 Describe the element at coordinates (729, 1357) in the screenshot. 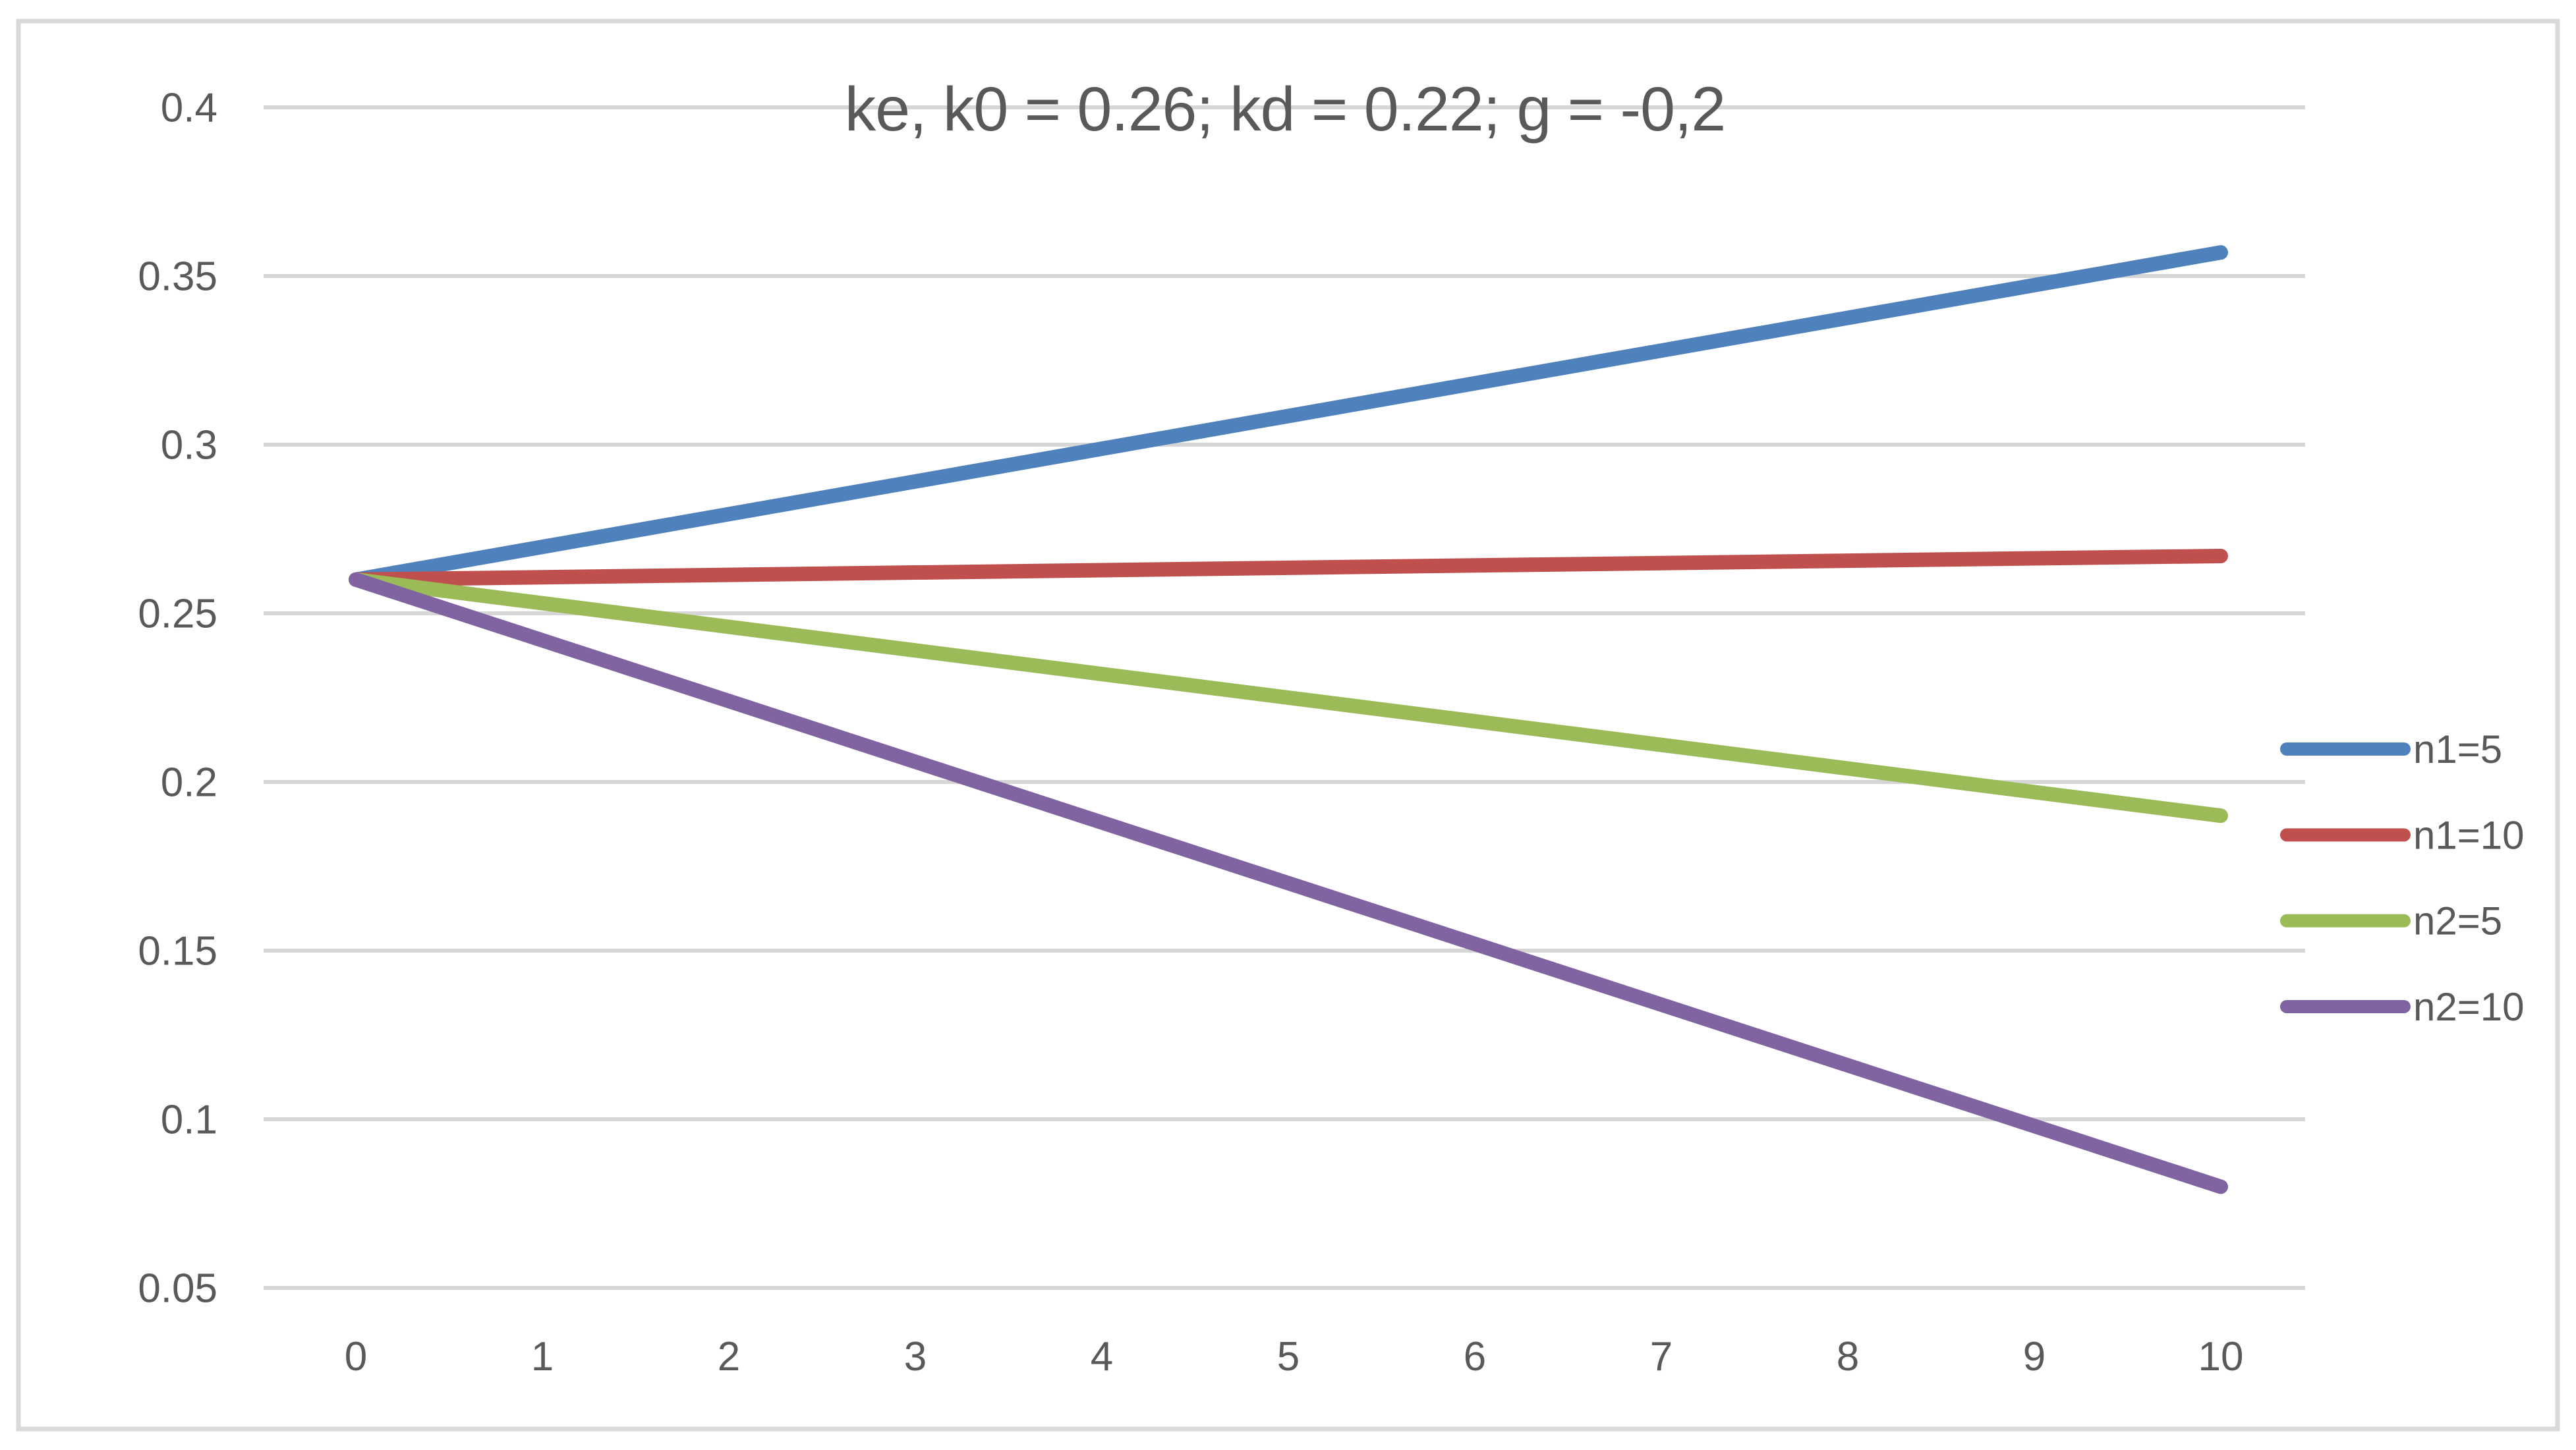

I see `x-tick-label: 2` at that location.